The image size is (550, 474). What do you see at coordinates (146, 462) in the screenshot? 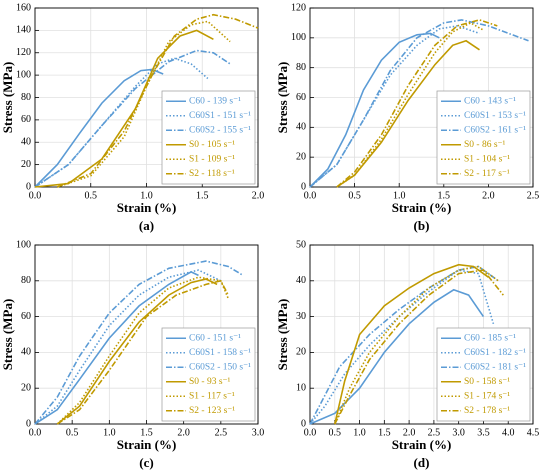
I see `panel-label: (c)` at bounding box center [146, 462].